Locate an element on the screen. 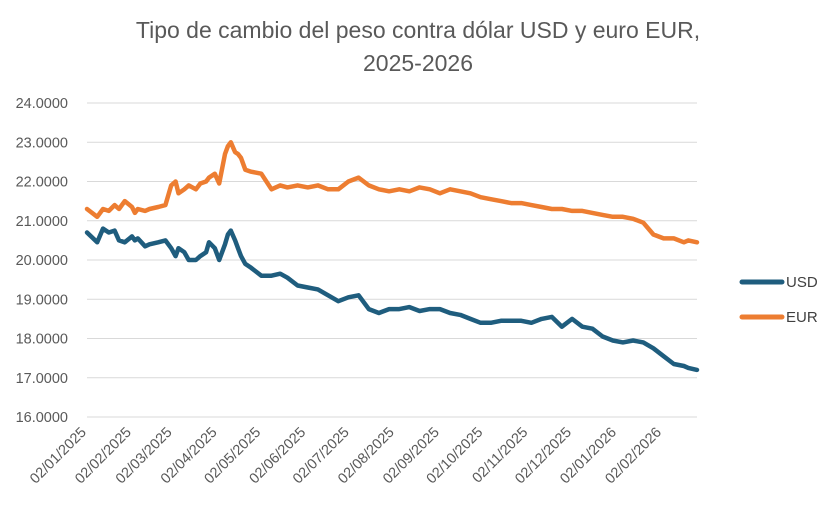 The width and height of the screenshot is (837, 511). y-tick-label: 23.0000 is located at coordinates (42, 143).